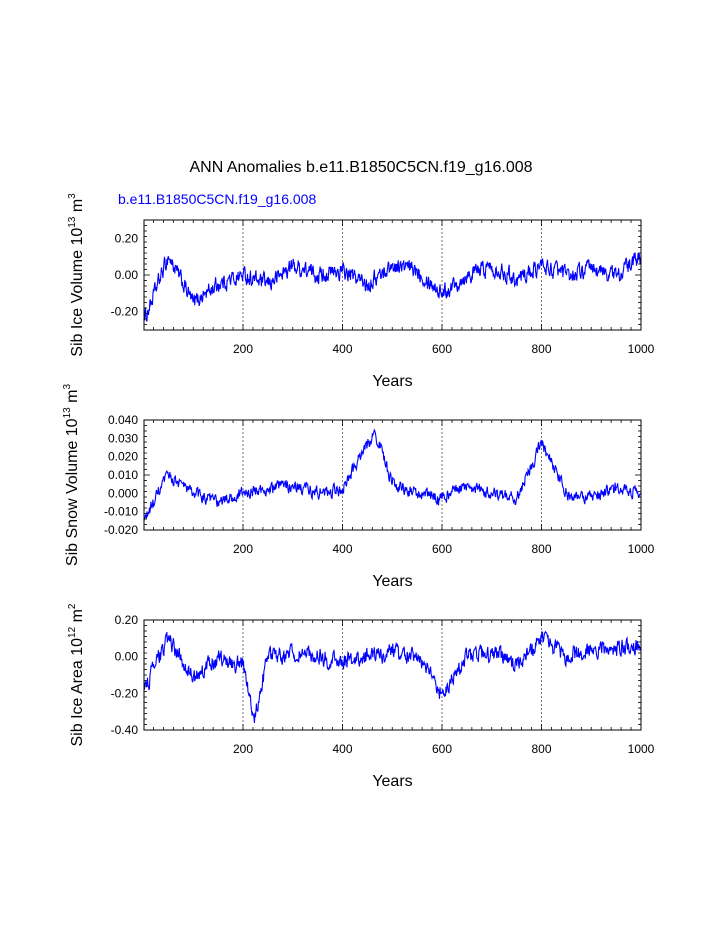 This screenshot has width=723, height=935. Describe the element at coordinates (121, 530) in the screenshot. I see `y-tick-label: -0.020` at that location.